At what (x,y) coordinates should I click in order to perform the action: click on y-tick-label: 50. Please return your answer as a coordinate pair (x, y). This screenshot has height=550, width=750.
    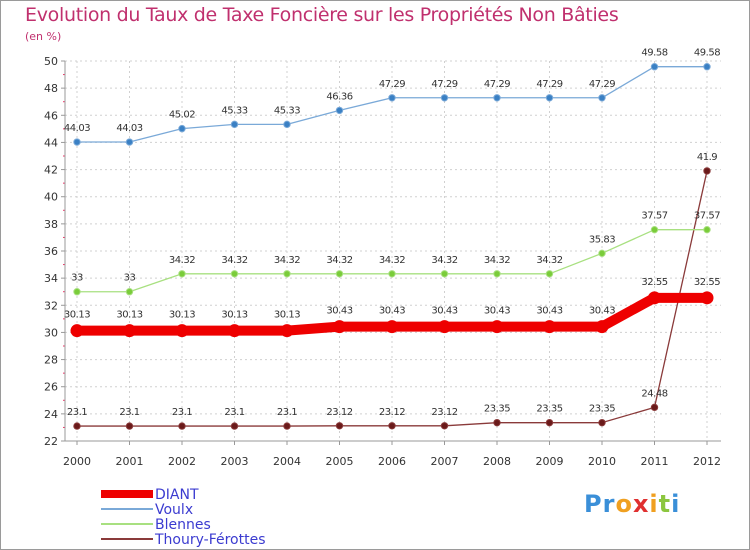
    Looking at the image, I should click on (51, 61).